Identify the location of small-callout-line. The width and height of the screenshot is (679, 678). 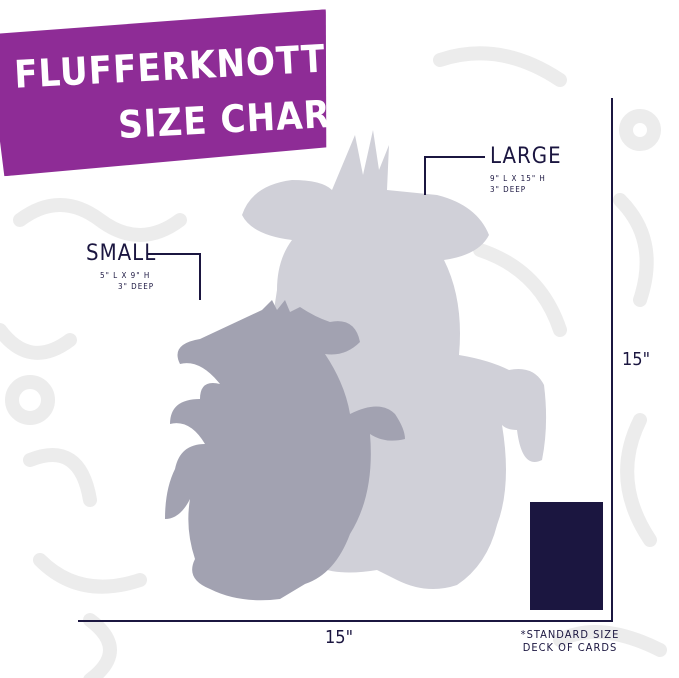
(174, 276).